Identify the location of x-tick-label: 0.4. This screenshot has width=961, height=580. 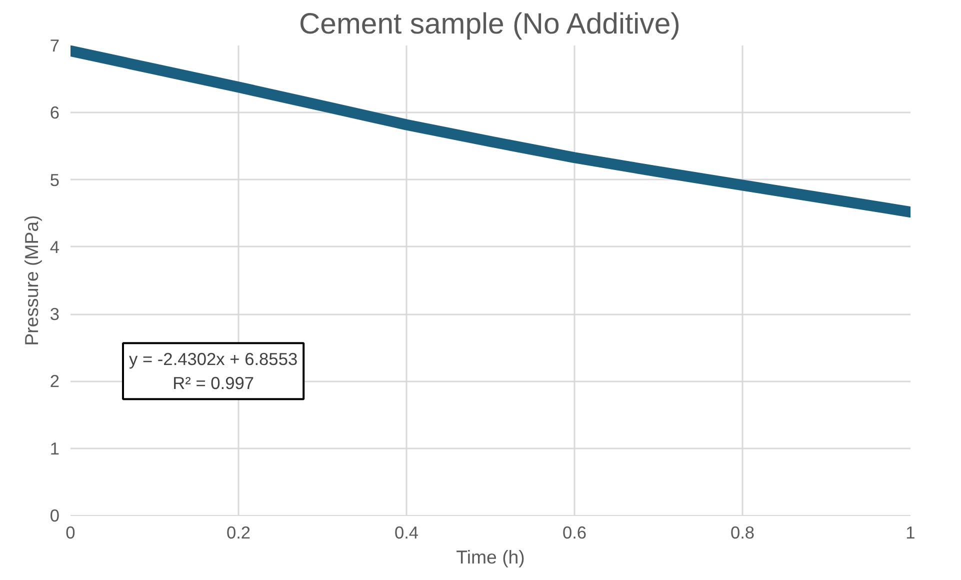
(406, 532).